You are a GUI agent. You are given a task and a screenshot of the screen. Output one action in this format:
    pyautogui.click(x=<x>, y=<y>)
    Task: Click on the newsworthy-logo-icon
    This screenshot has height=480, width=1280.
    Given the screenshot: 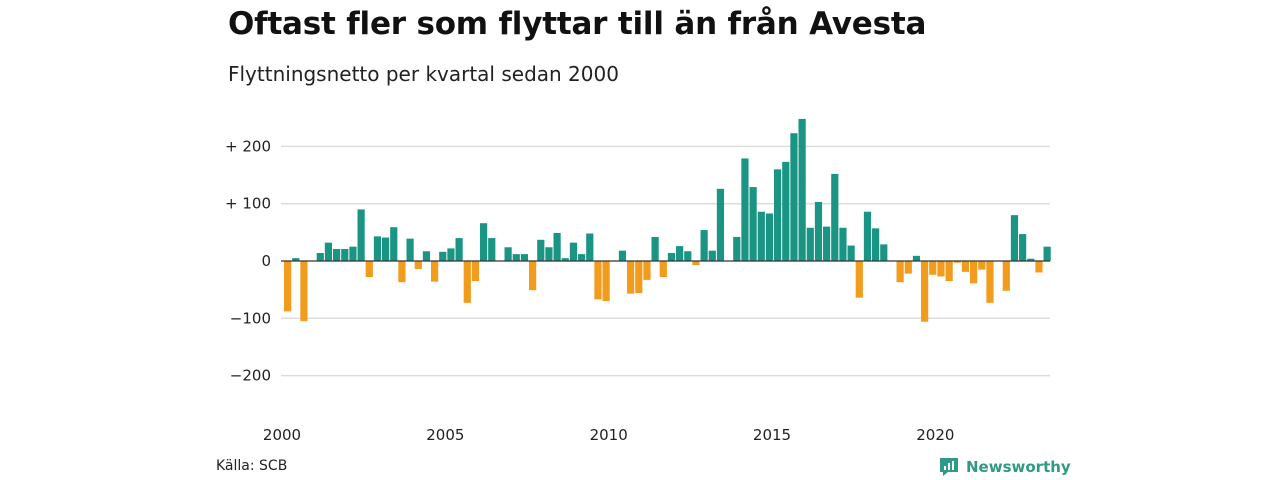 What is the action you would take?
    pyautogui.click(x=949, y=467)
    